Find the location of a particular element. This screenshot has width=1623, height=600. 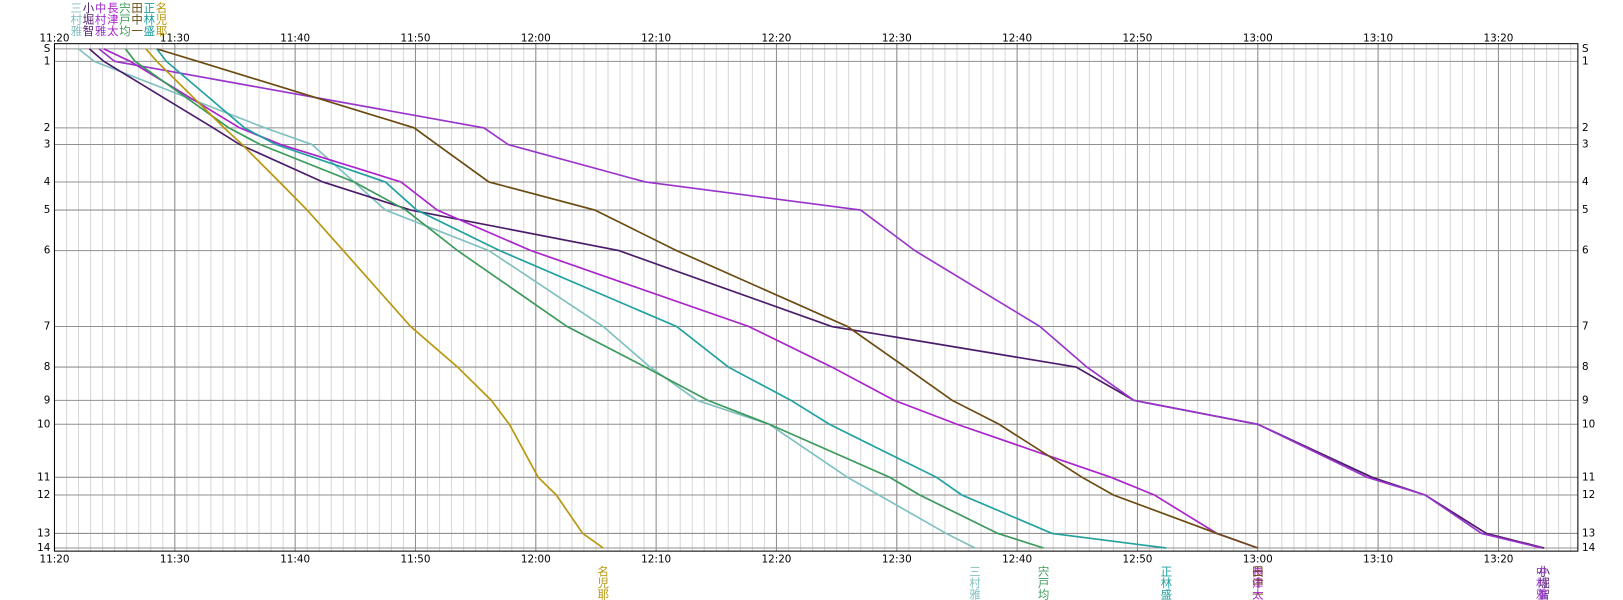

runner-end-label: 正林盛 is located at coordinates (1166, 583).